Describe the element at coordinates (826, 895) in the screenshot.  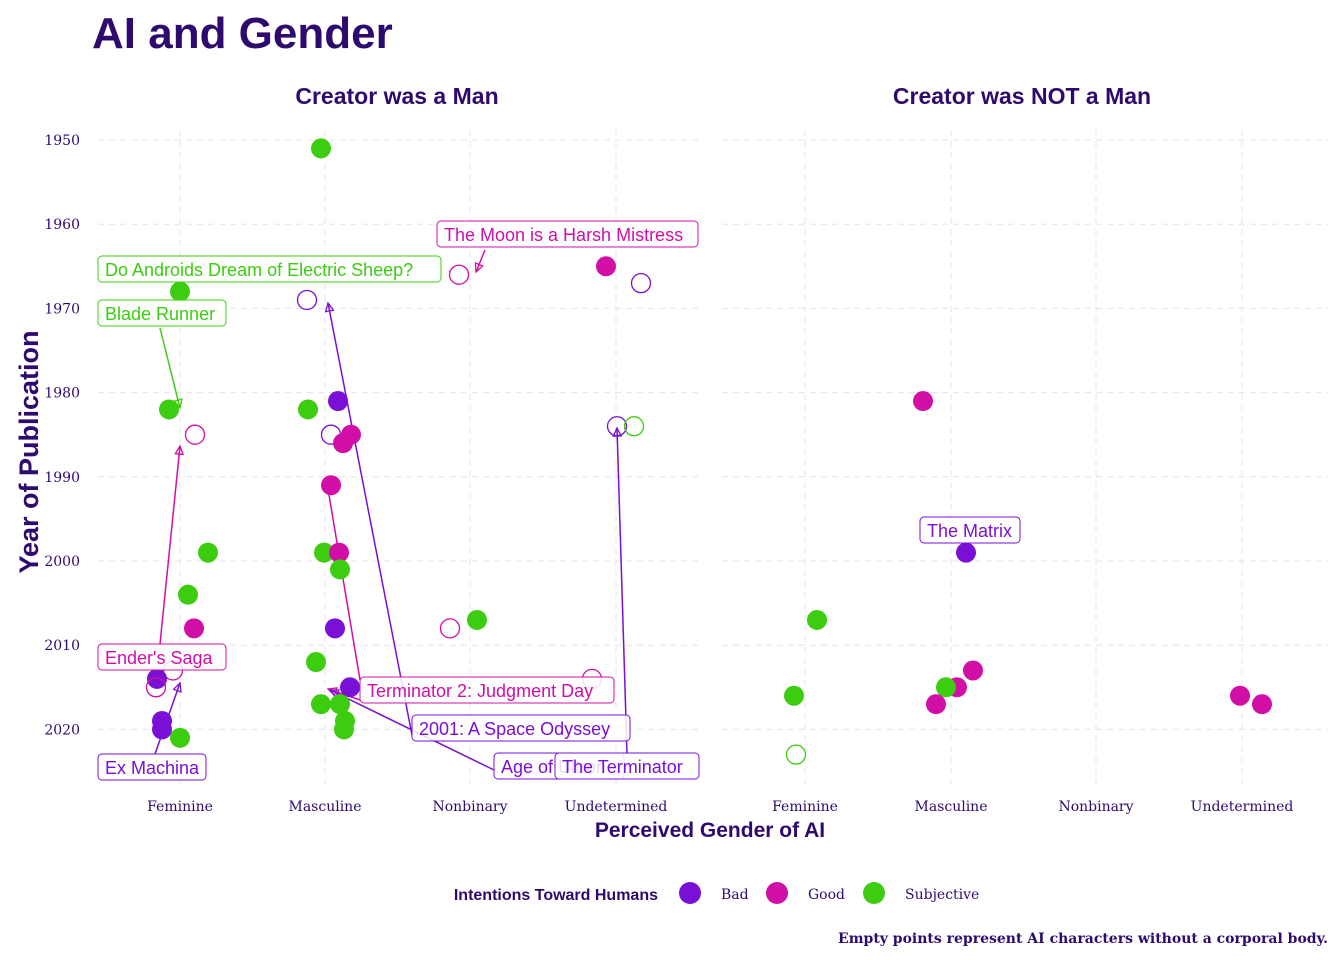
I see `legend-label: Good` at that location.